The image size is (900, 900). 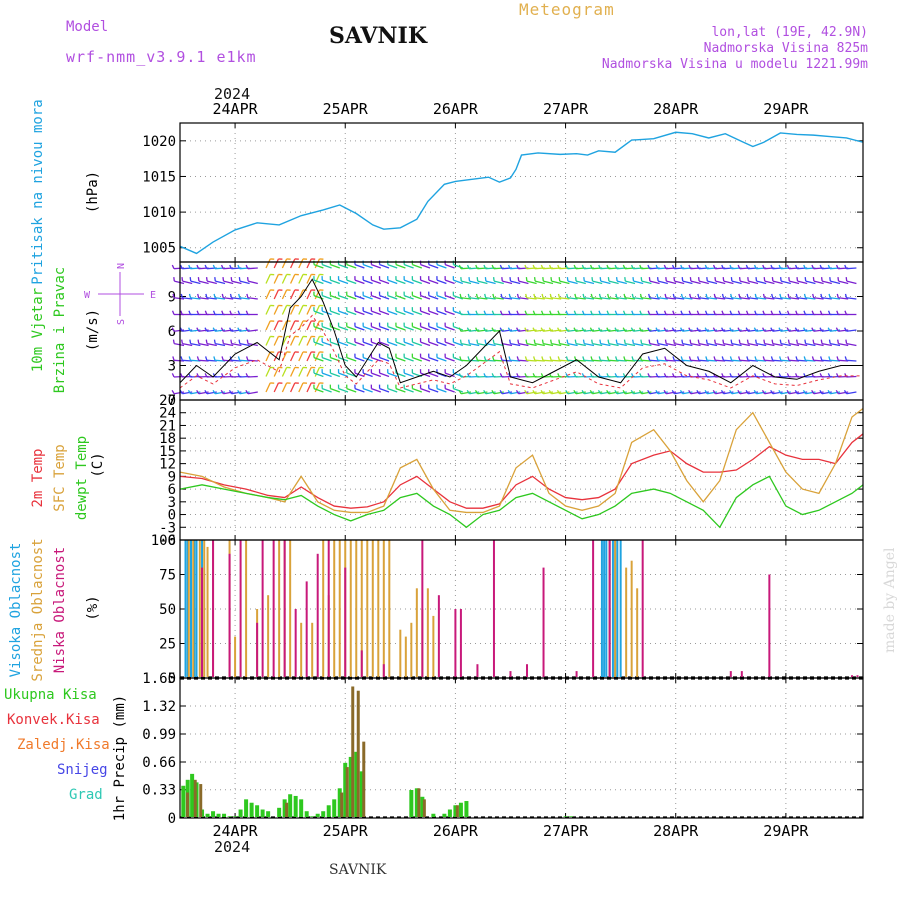 I want to click on precip-conv-bar, so click(x=358, y=753).